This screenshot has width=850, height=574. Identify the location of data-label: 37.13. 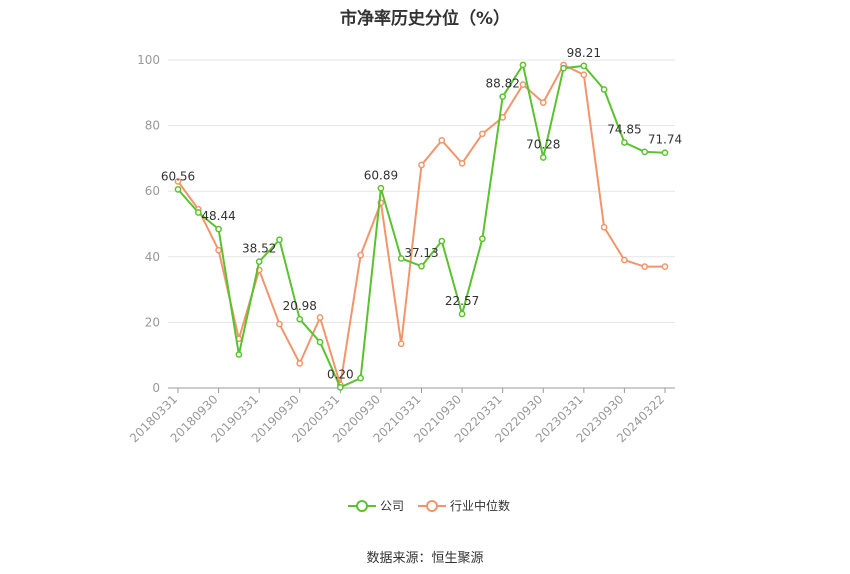
(421, 253).